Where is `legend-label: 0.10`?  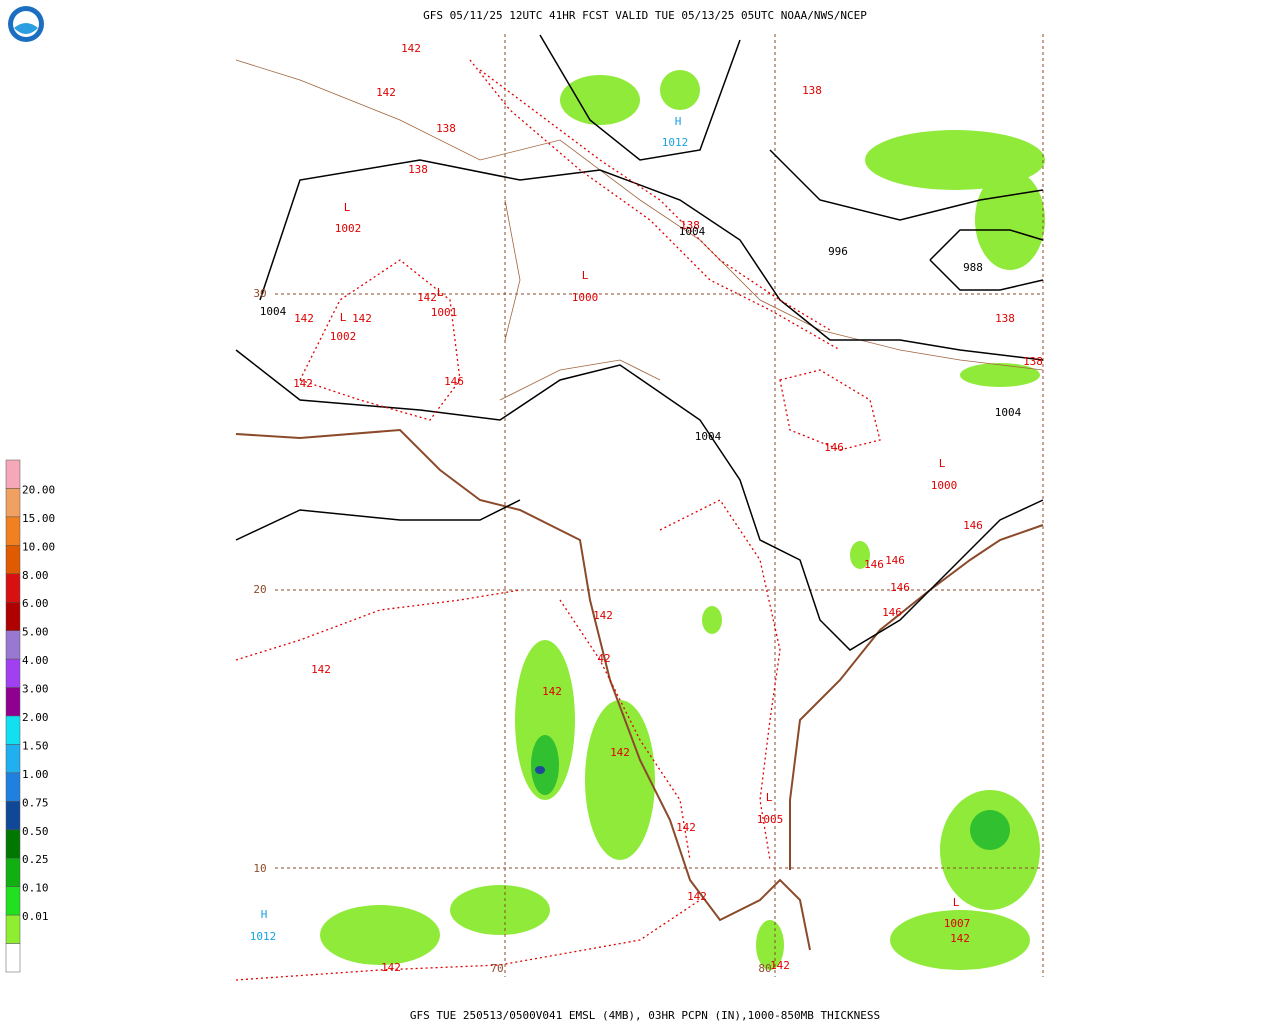
legend-label: 0.10 is located at coordinates (35, 888).